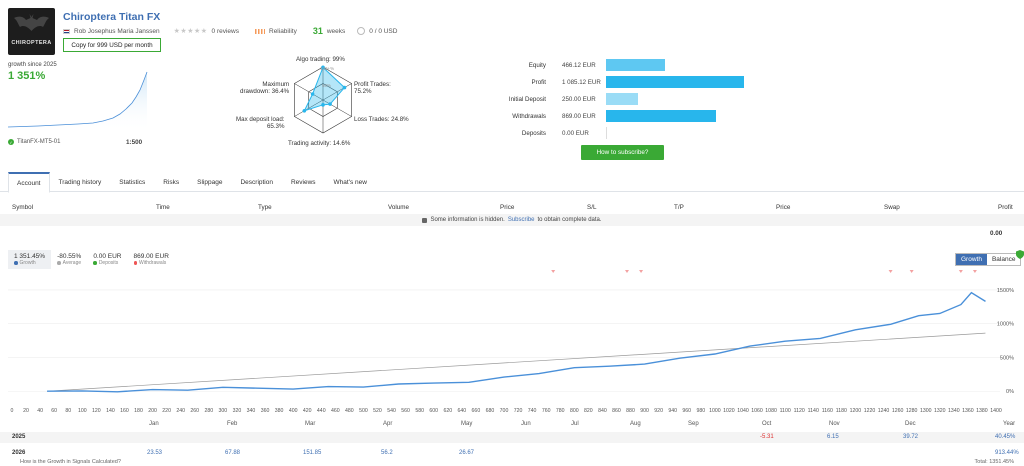  Describe the element at coordinates (537, 65) in the screenshot. I see `equity-row-label: Equity` at that location.